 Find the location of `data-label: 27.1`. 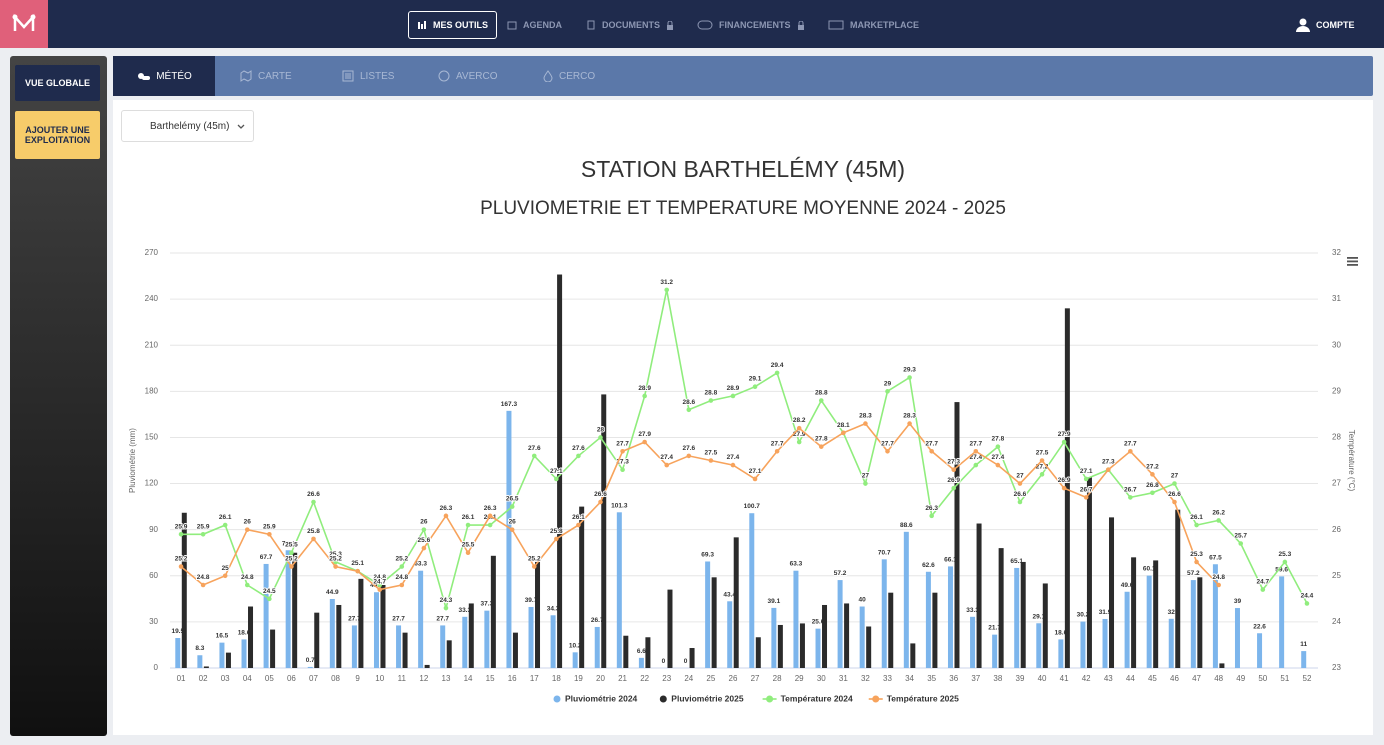

data-label: 27.1 is located at coordinates (1086, 471).